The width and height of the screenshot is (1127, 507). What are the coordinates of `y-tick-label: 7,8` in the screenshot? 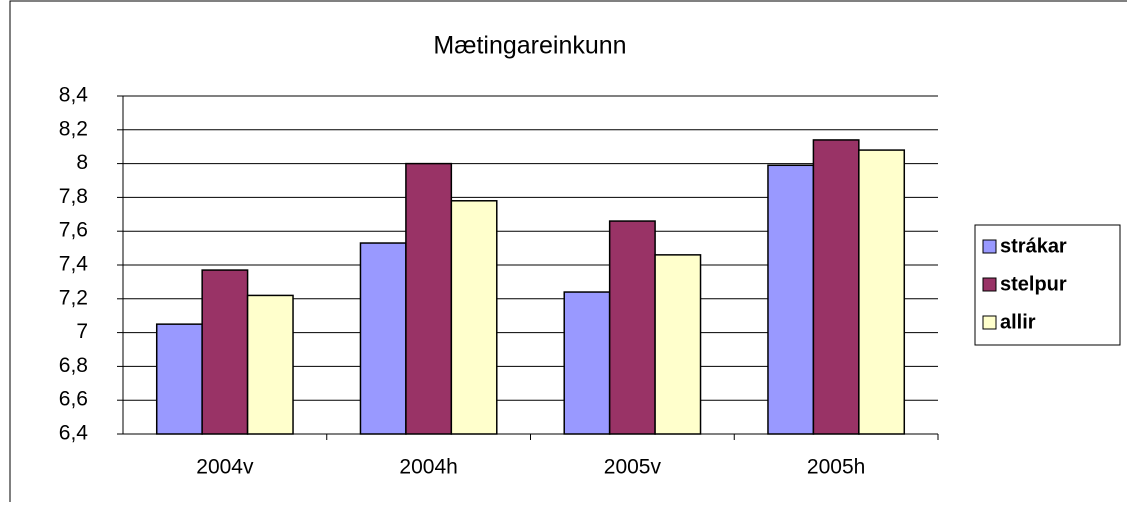 It's located at (73, 196).